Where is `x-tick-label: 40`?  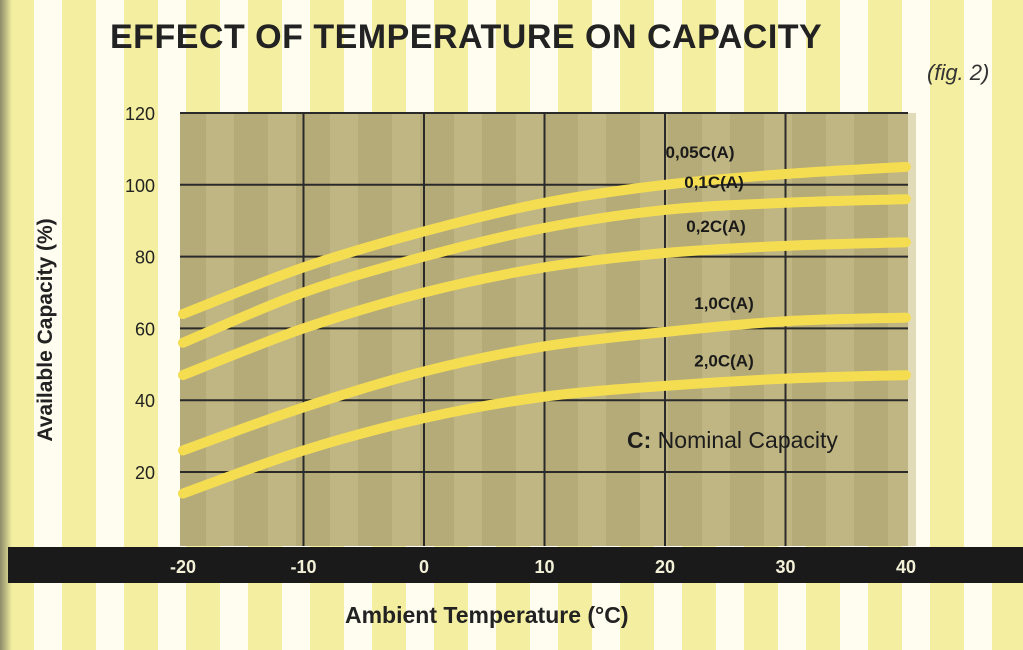 x-tick-label: 40 is located at coordinates (906, 567).